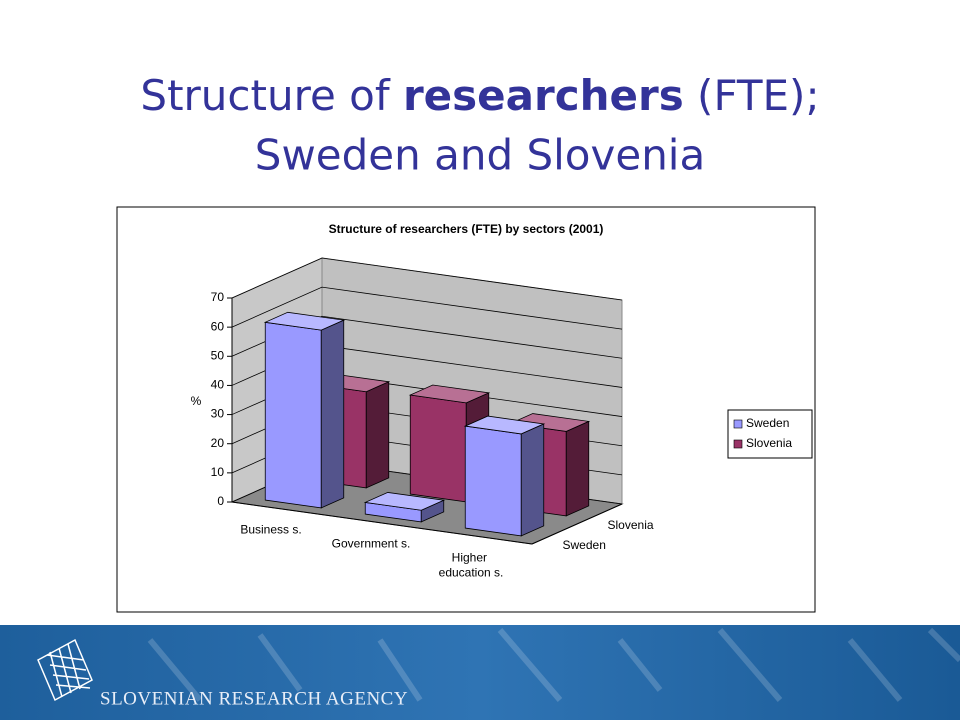 This screenshot has width=960, height=724. I want to click on depth-label: Slovenia, so click(631, 525).